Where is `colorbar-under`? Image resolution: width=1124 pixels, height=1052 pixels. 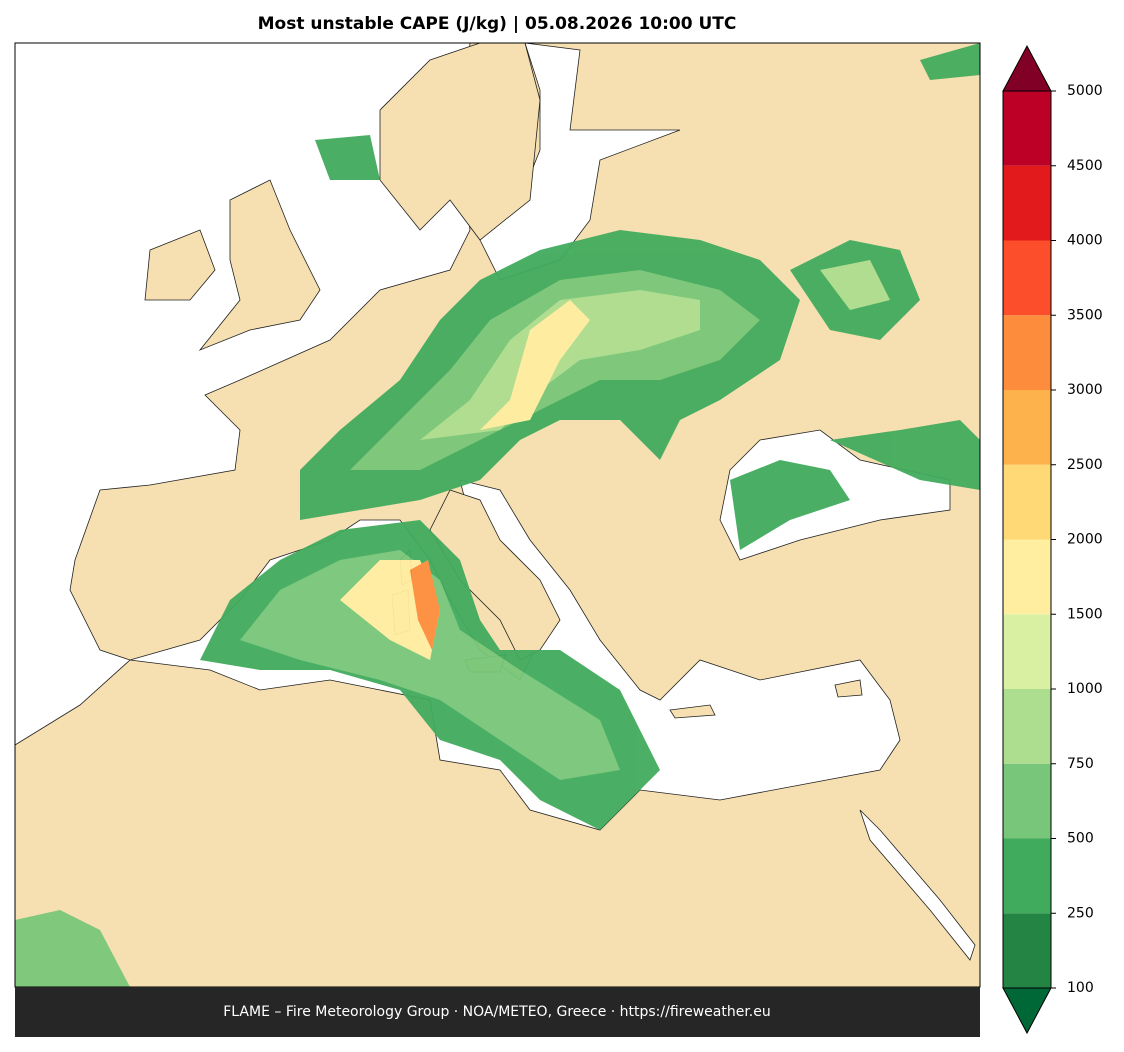
colorbar-under is located at coordinates (1027, 1011).